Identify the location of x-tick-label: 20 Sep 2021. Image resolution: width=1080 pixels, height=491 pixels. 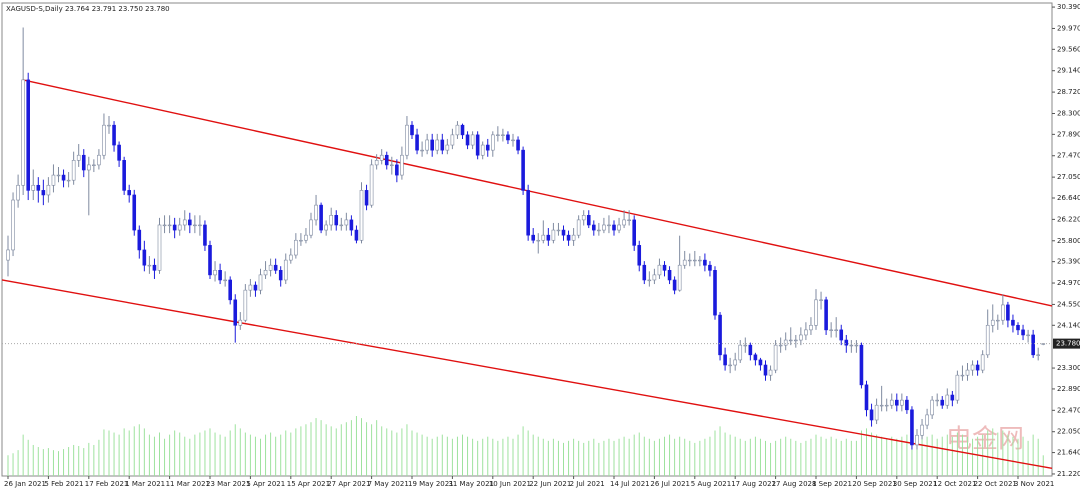
(874, 484).